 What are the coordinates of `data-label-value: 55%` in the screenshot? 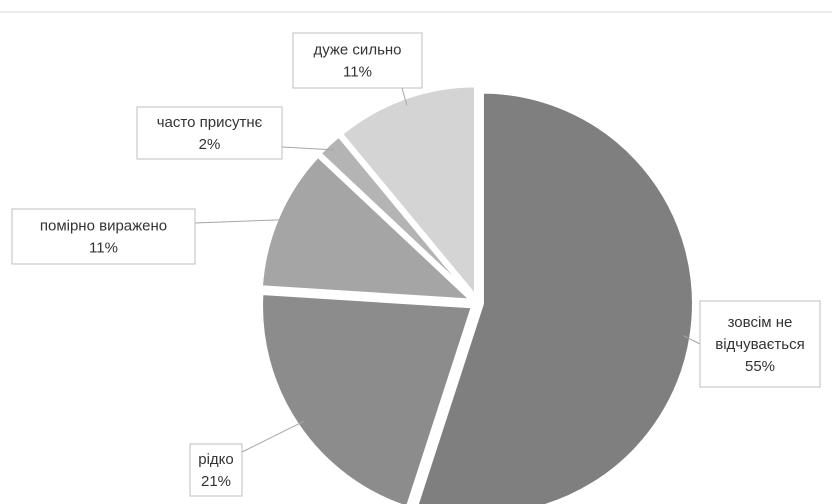 It's located at (760, 366).